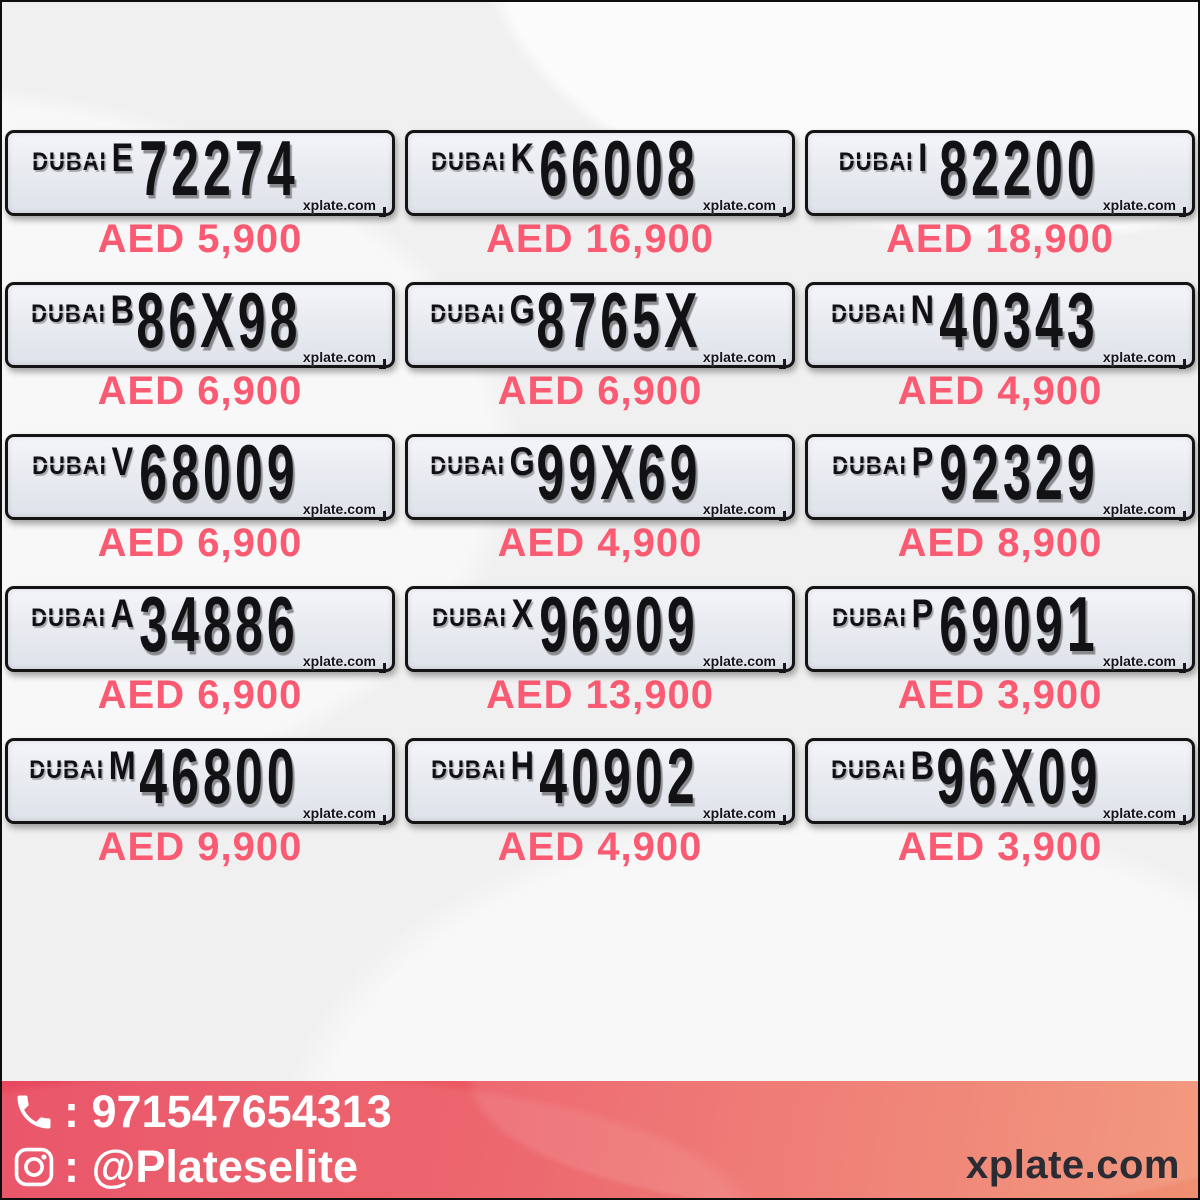 This screenshot has height=1200, width=1200. What do you see at coordinates (1000, 801) in the screenshot?
I see `plate-listing: DUBAI B 96X09 xplate.com AED 3,900` at bounding box center [1000, 801].